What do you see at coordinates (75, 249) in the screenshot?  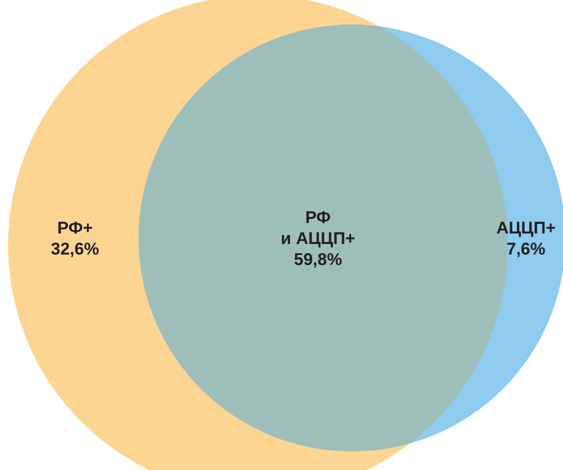 I see `data-label: 32,6%` at bounding box center [75, 249].